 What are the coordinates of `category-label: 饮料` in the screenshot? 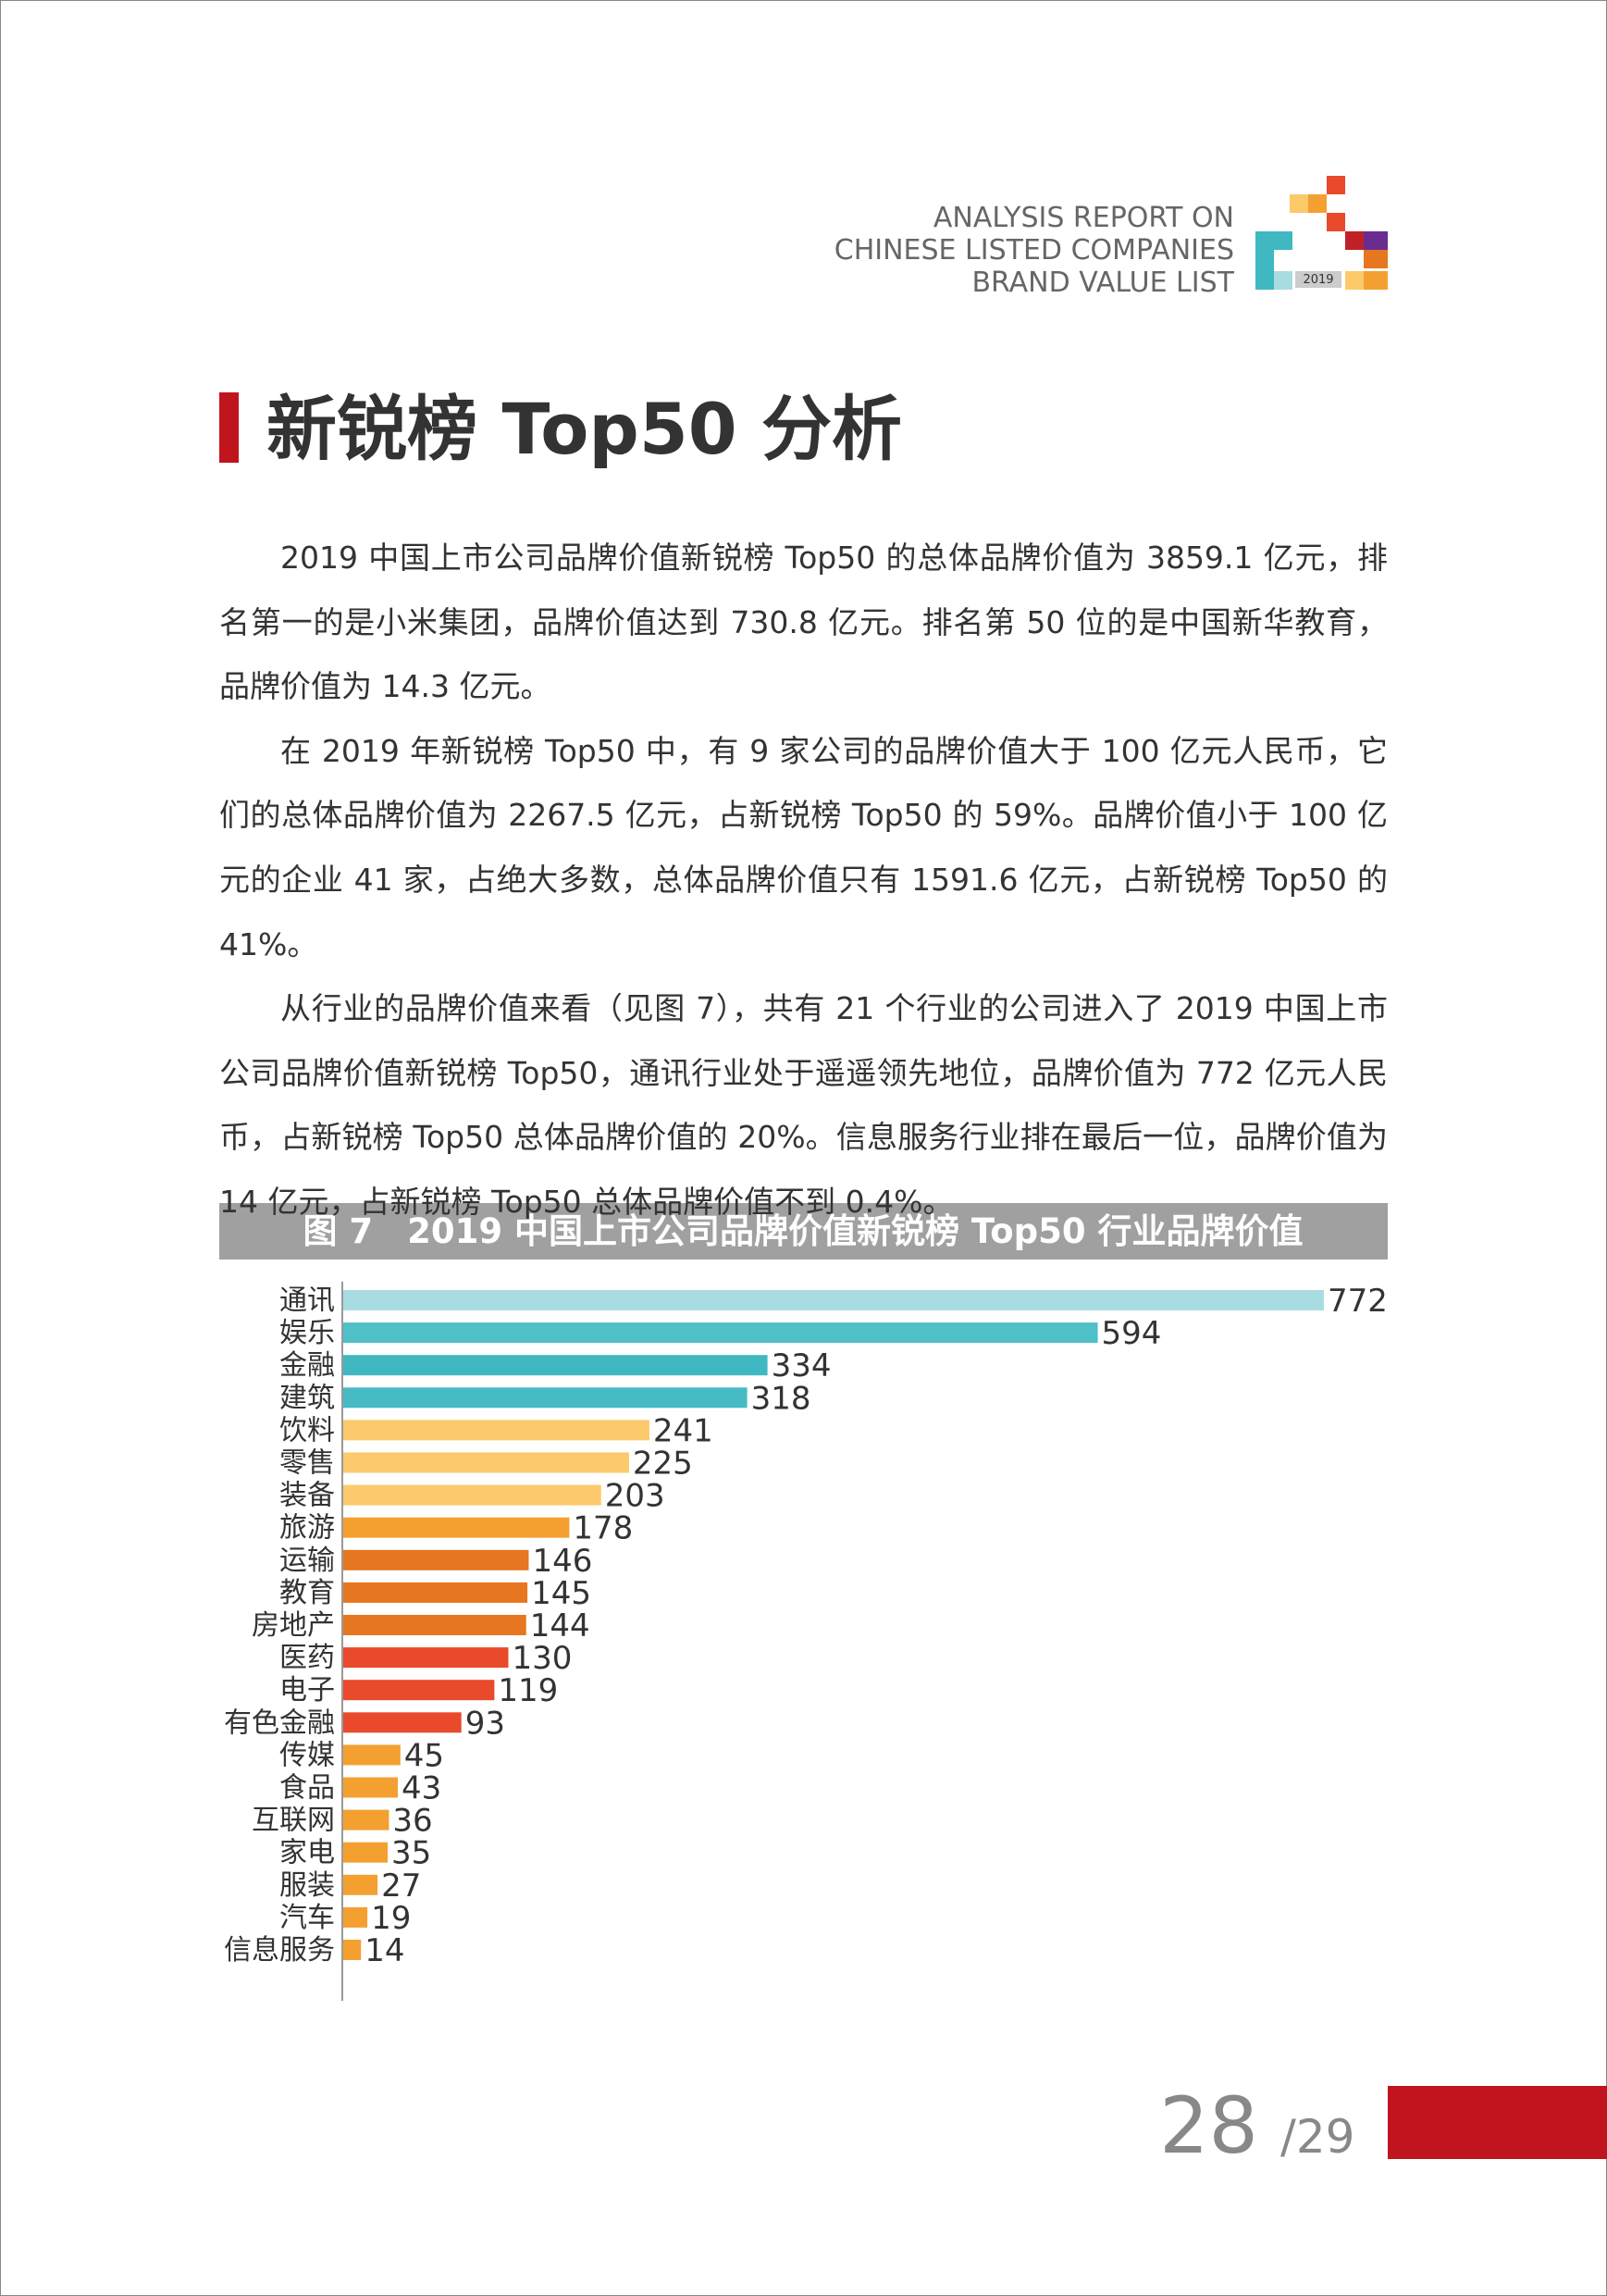 It's located at (307, 1430).